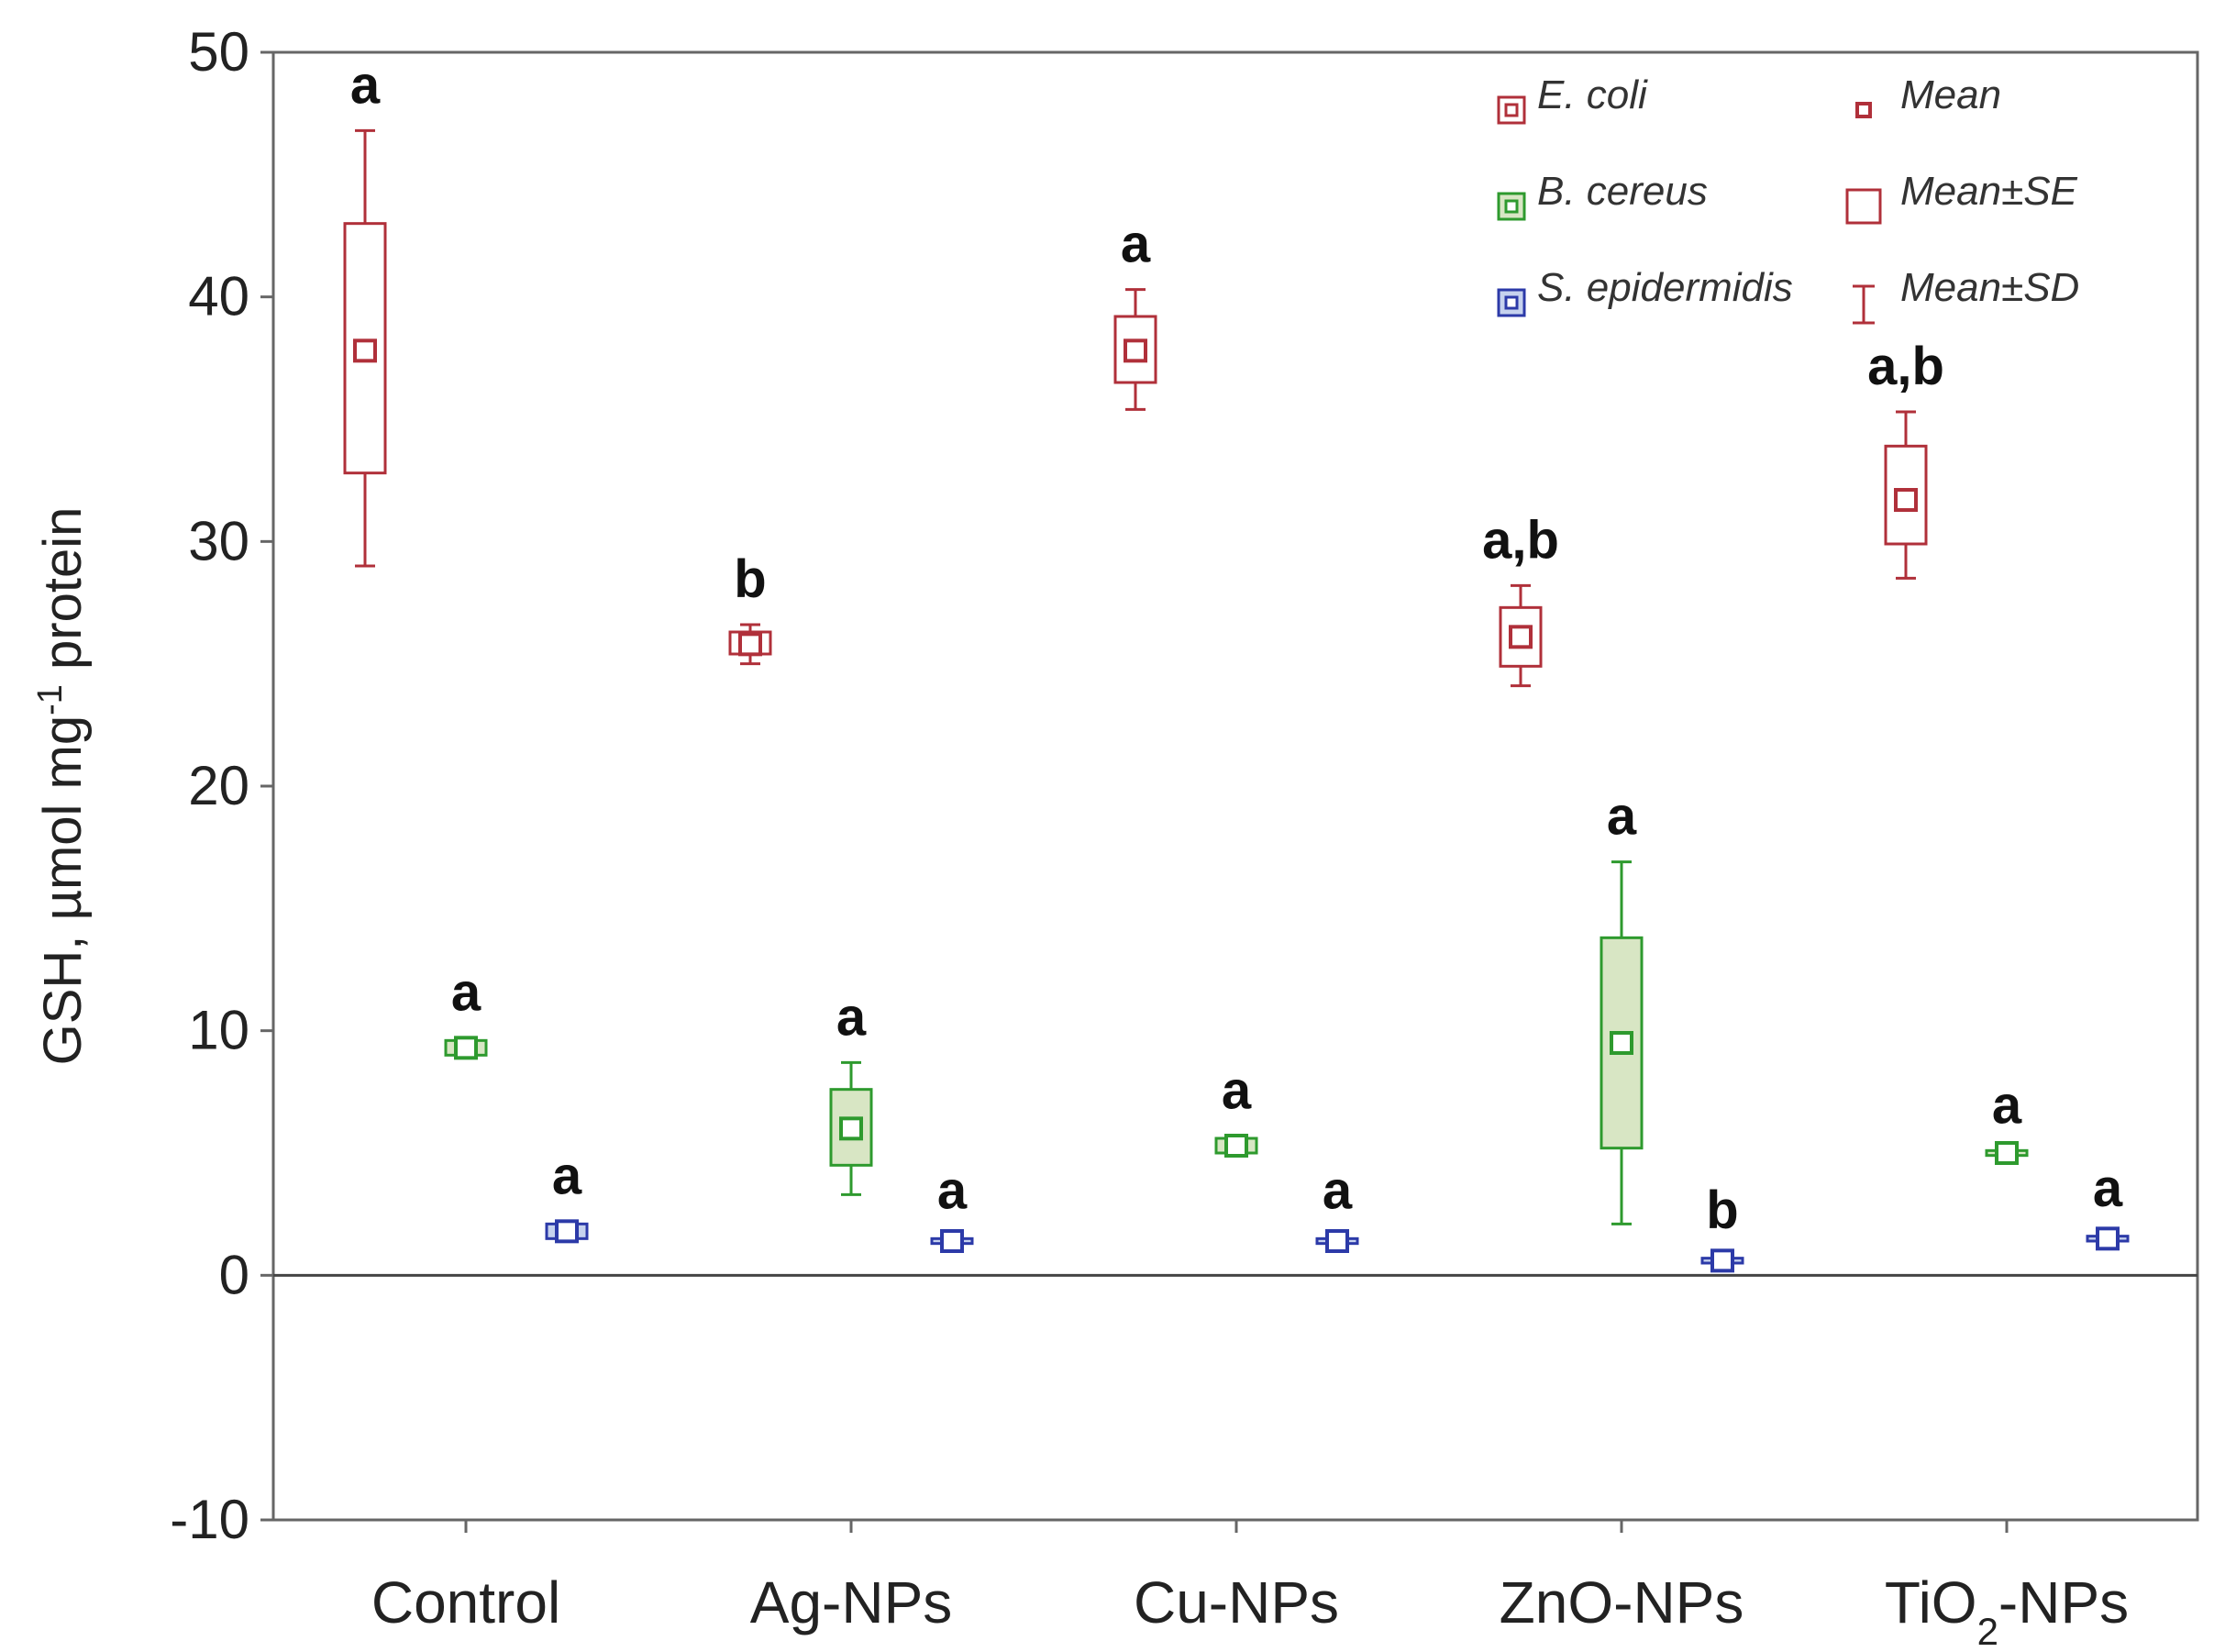 The height and width of the screenshot is (1652, 2214). I want to click on x-tick-label: Control, so click(465, 1602).